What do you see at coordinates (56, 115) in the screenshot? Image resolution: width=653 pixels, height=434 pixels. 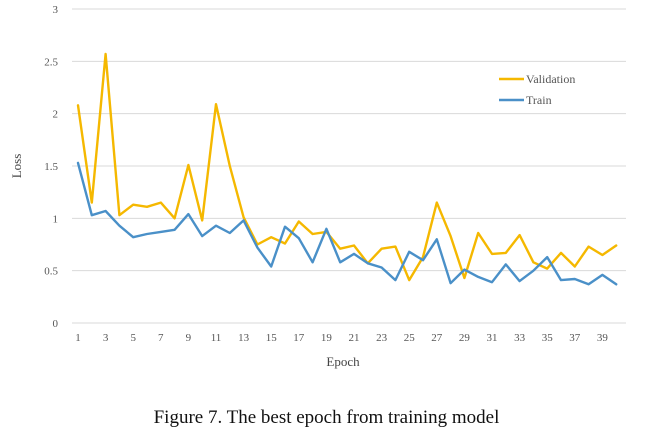 I see `y-tick-label: 2` at bounding box center [56, 115].